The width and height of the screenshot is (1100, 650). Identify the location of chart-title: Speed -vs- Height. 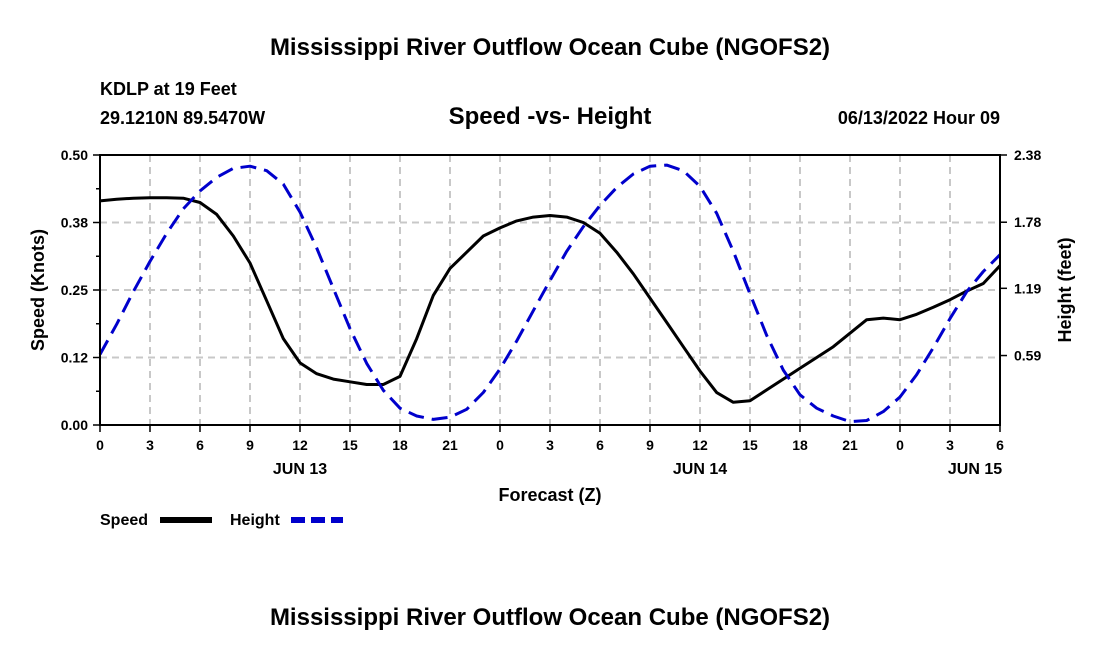
(550, 116).